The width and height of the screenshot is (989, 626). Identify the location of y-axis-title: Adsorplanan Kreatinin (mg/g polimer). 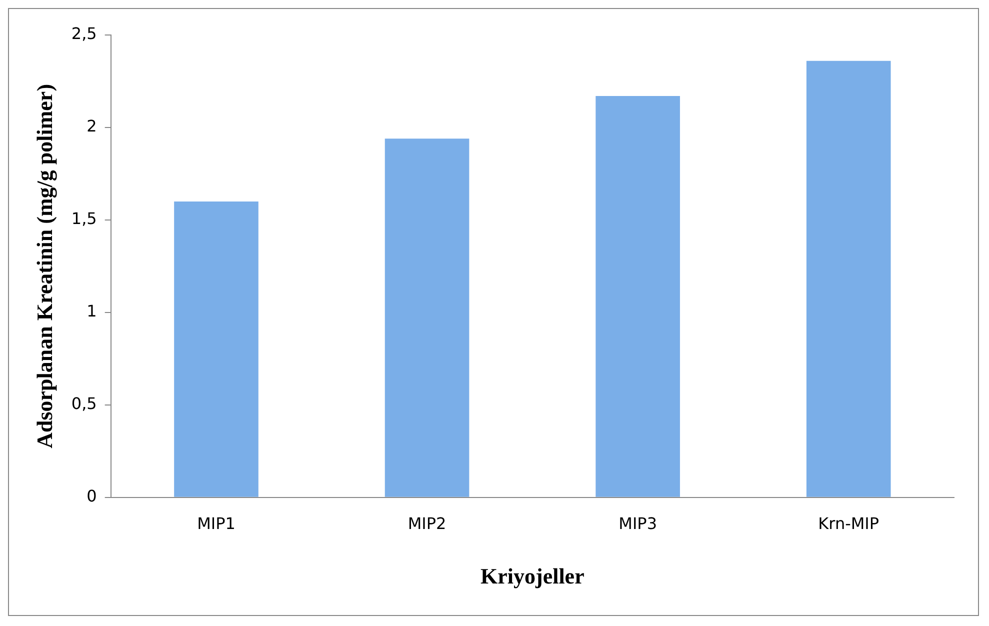
(44, 266).